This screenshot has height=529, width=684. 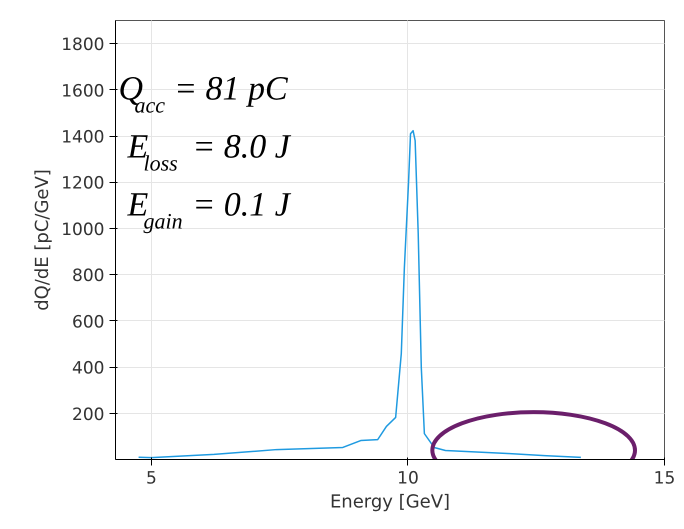 I want to click on y-tick-label: 600, so click(x=88, y=322).